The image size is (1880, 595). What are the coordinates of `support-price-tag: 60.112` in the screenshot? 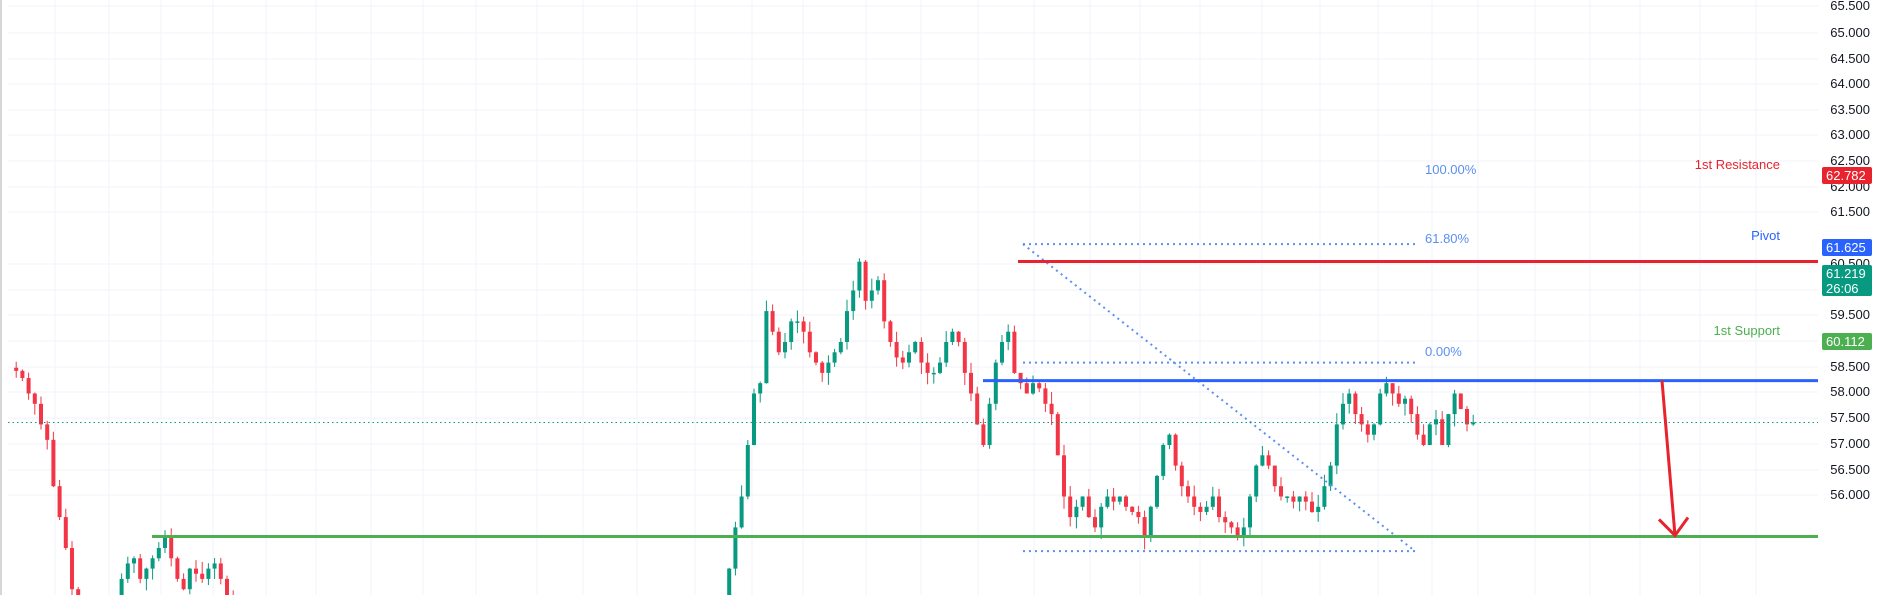 It's located at (1847, 341).